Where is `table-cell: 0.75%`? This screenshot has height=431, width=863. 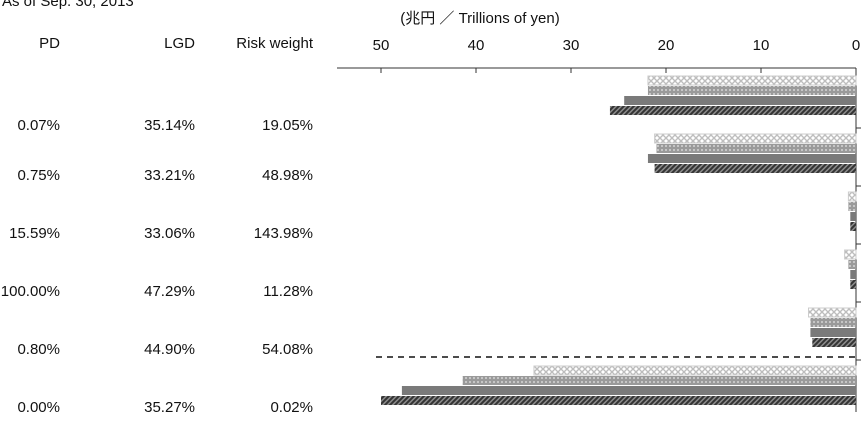
table-cell: 0.75% is located at coordinates (38, 175).